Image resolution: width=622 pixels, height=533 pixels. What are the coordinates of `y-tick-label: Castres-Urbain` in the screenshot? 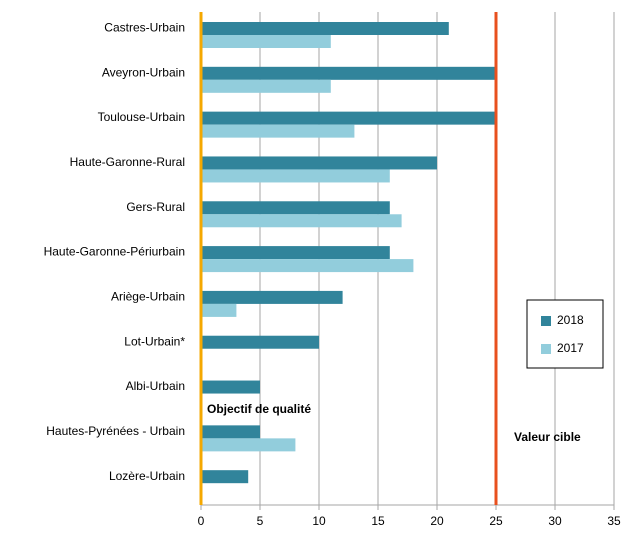 It's located at (144, 28).